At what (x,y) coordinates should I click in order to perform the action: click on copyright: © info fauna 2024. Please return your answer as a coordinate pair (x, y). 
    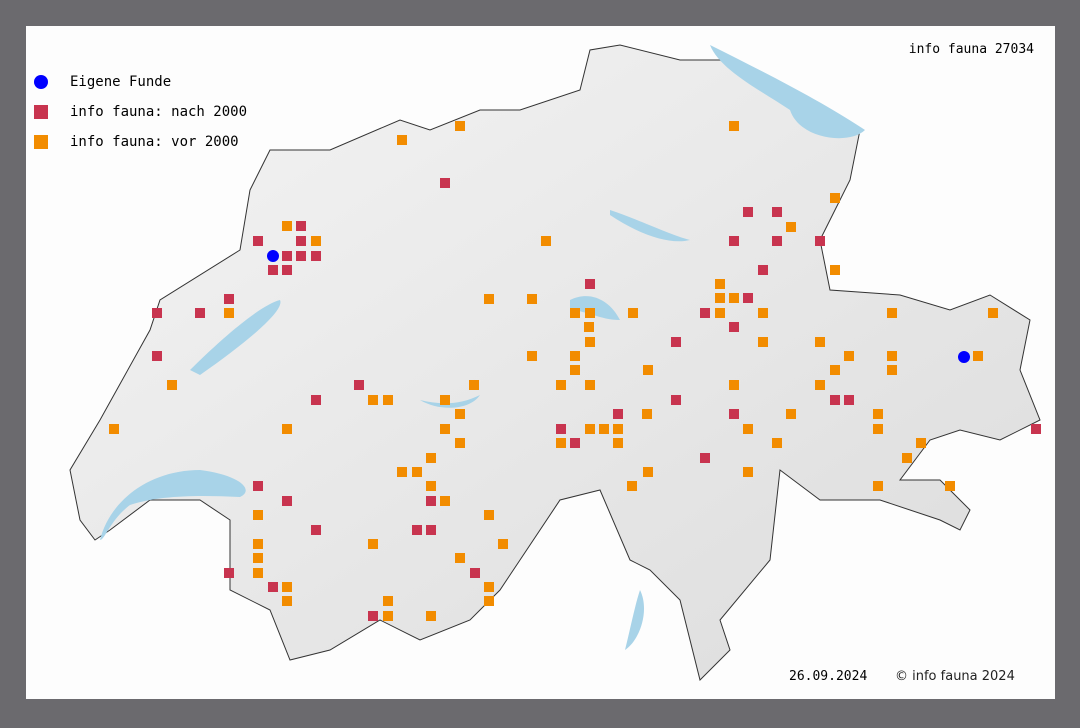
    Looking at the image, I should click on (955, 676).